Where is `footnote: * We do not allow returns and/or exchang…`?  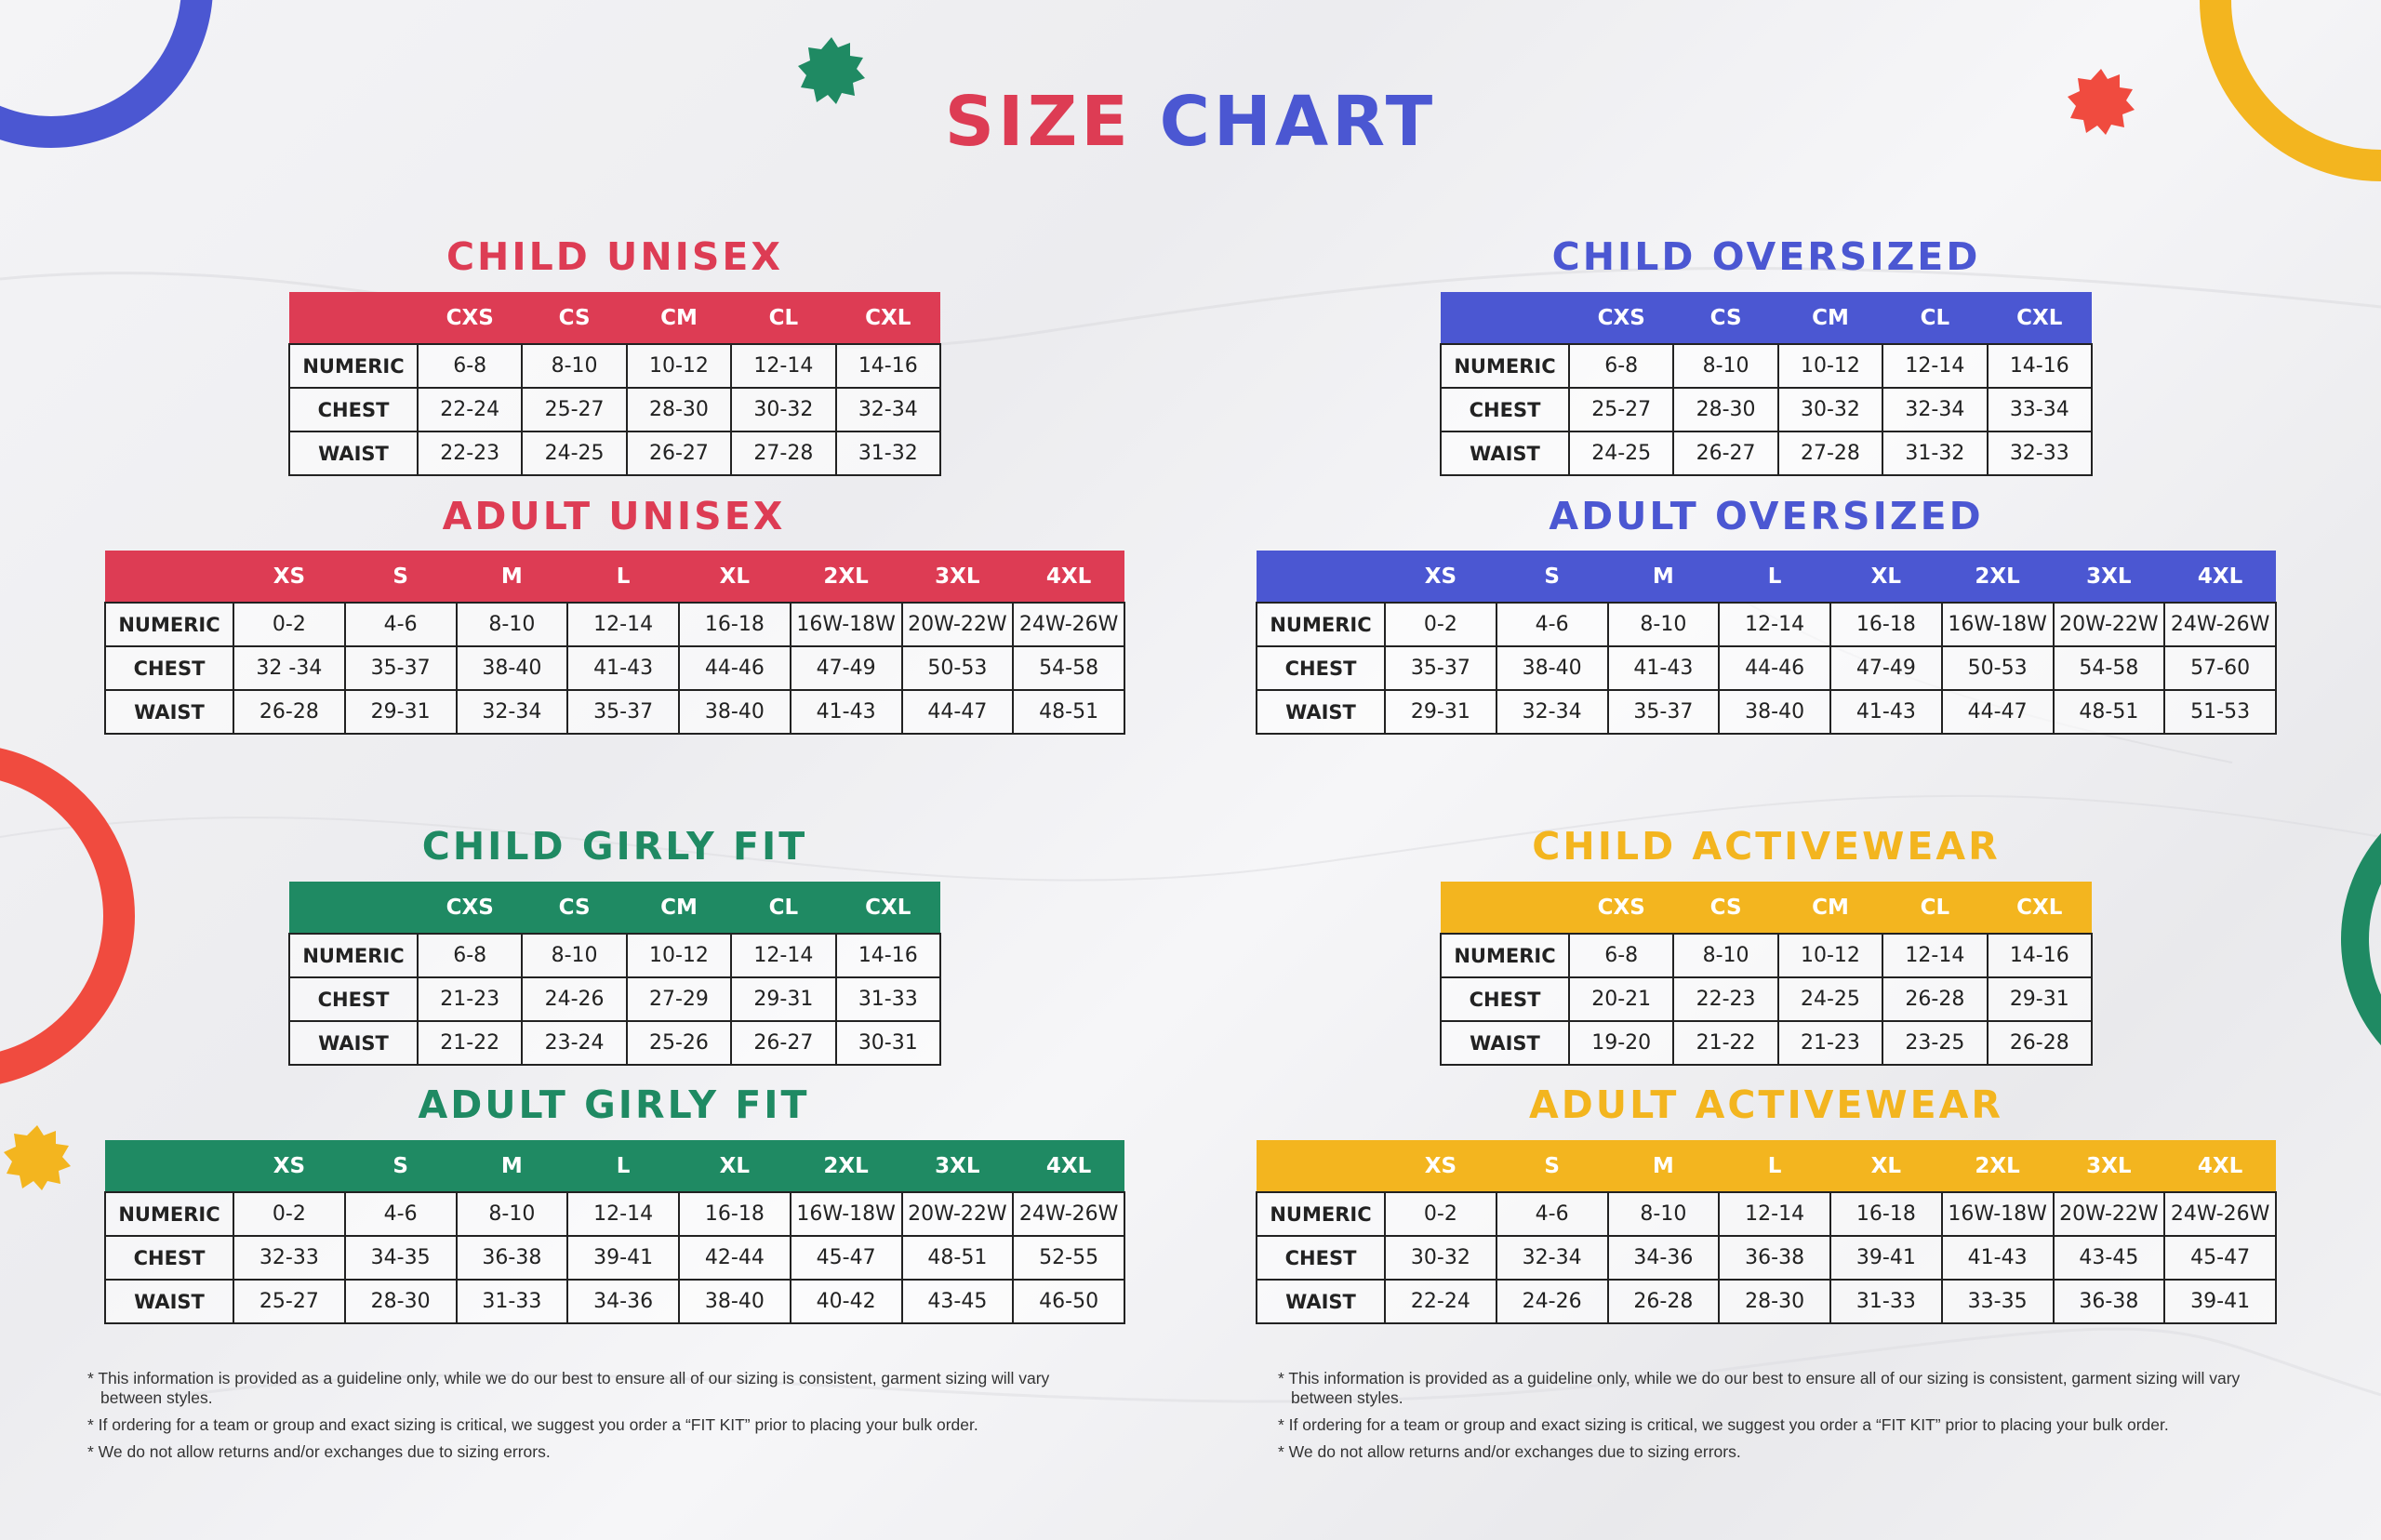 footnote: * We do not allow returns and/or exchang… is located at coordinates (319, 1451).